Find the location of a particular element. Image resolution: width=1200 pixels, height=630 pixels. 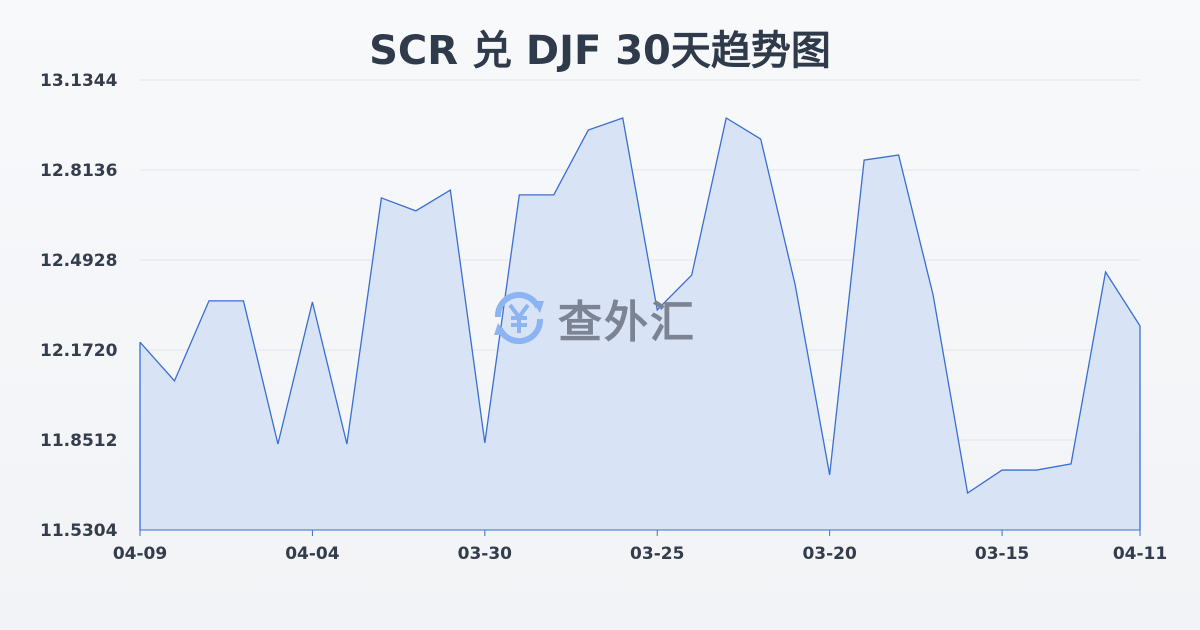

y-tick-label: 12.4928 is located at coordinates (78, 261).